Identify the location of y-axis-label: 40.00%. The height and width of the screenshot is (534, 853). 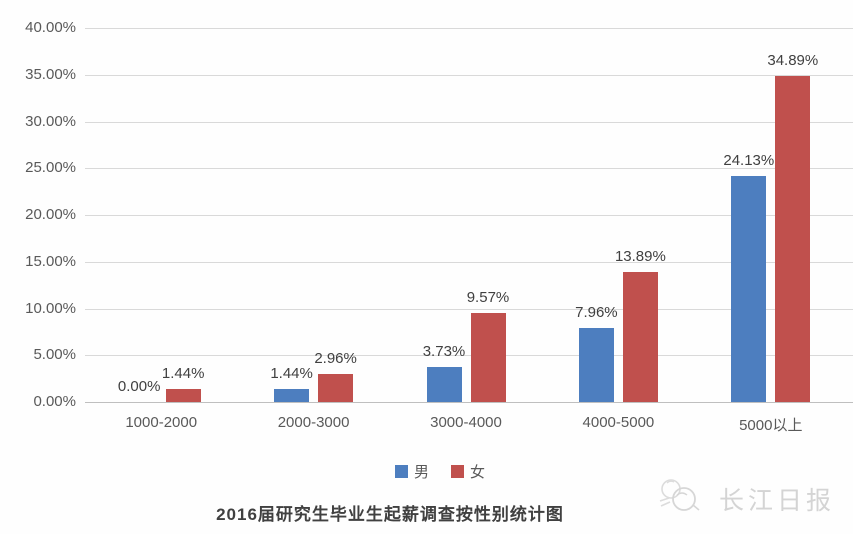
(50, 27).